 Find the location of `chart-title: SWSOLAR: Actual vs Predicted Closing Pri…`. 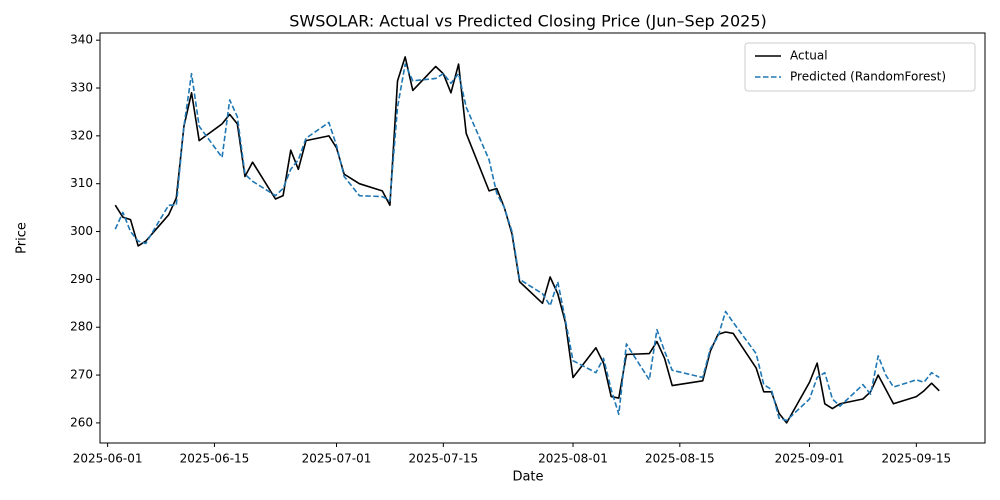

chart-title: SWSOLAR: Actual vs Predicted Closing Pri… is located at coordinates (527, 21).